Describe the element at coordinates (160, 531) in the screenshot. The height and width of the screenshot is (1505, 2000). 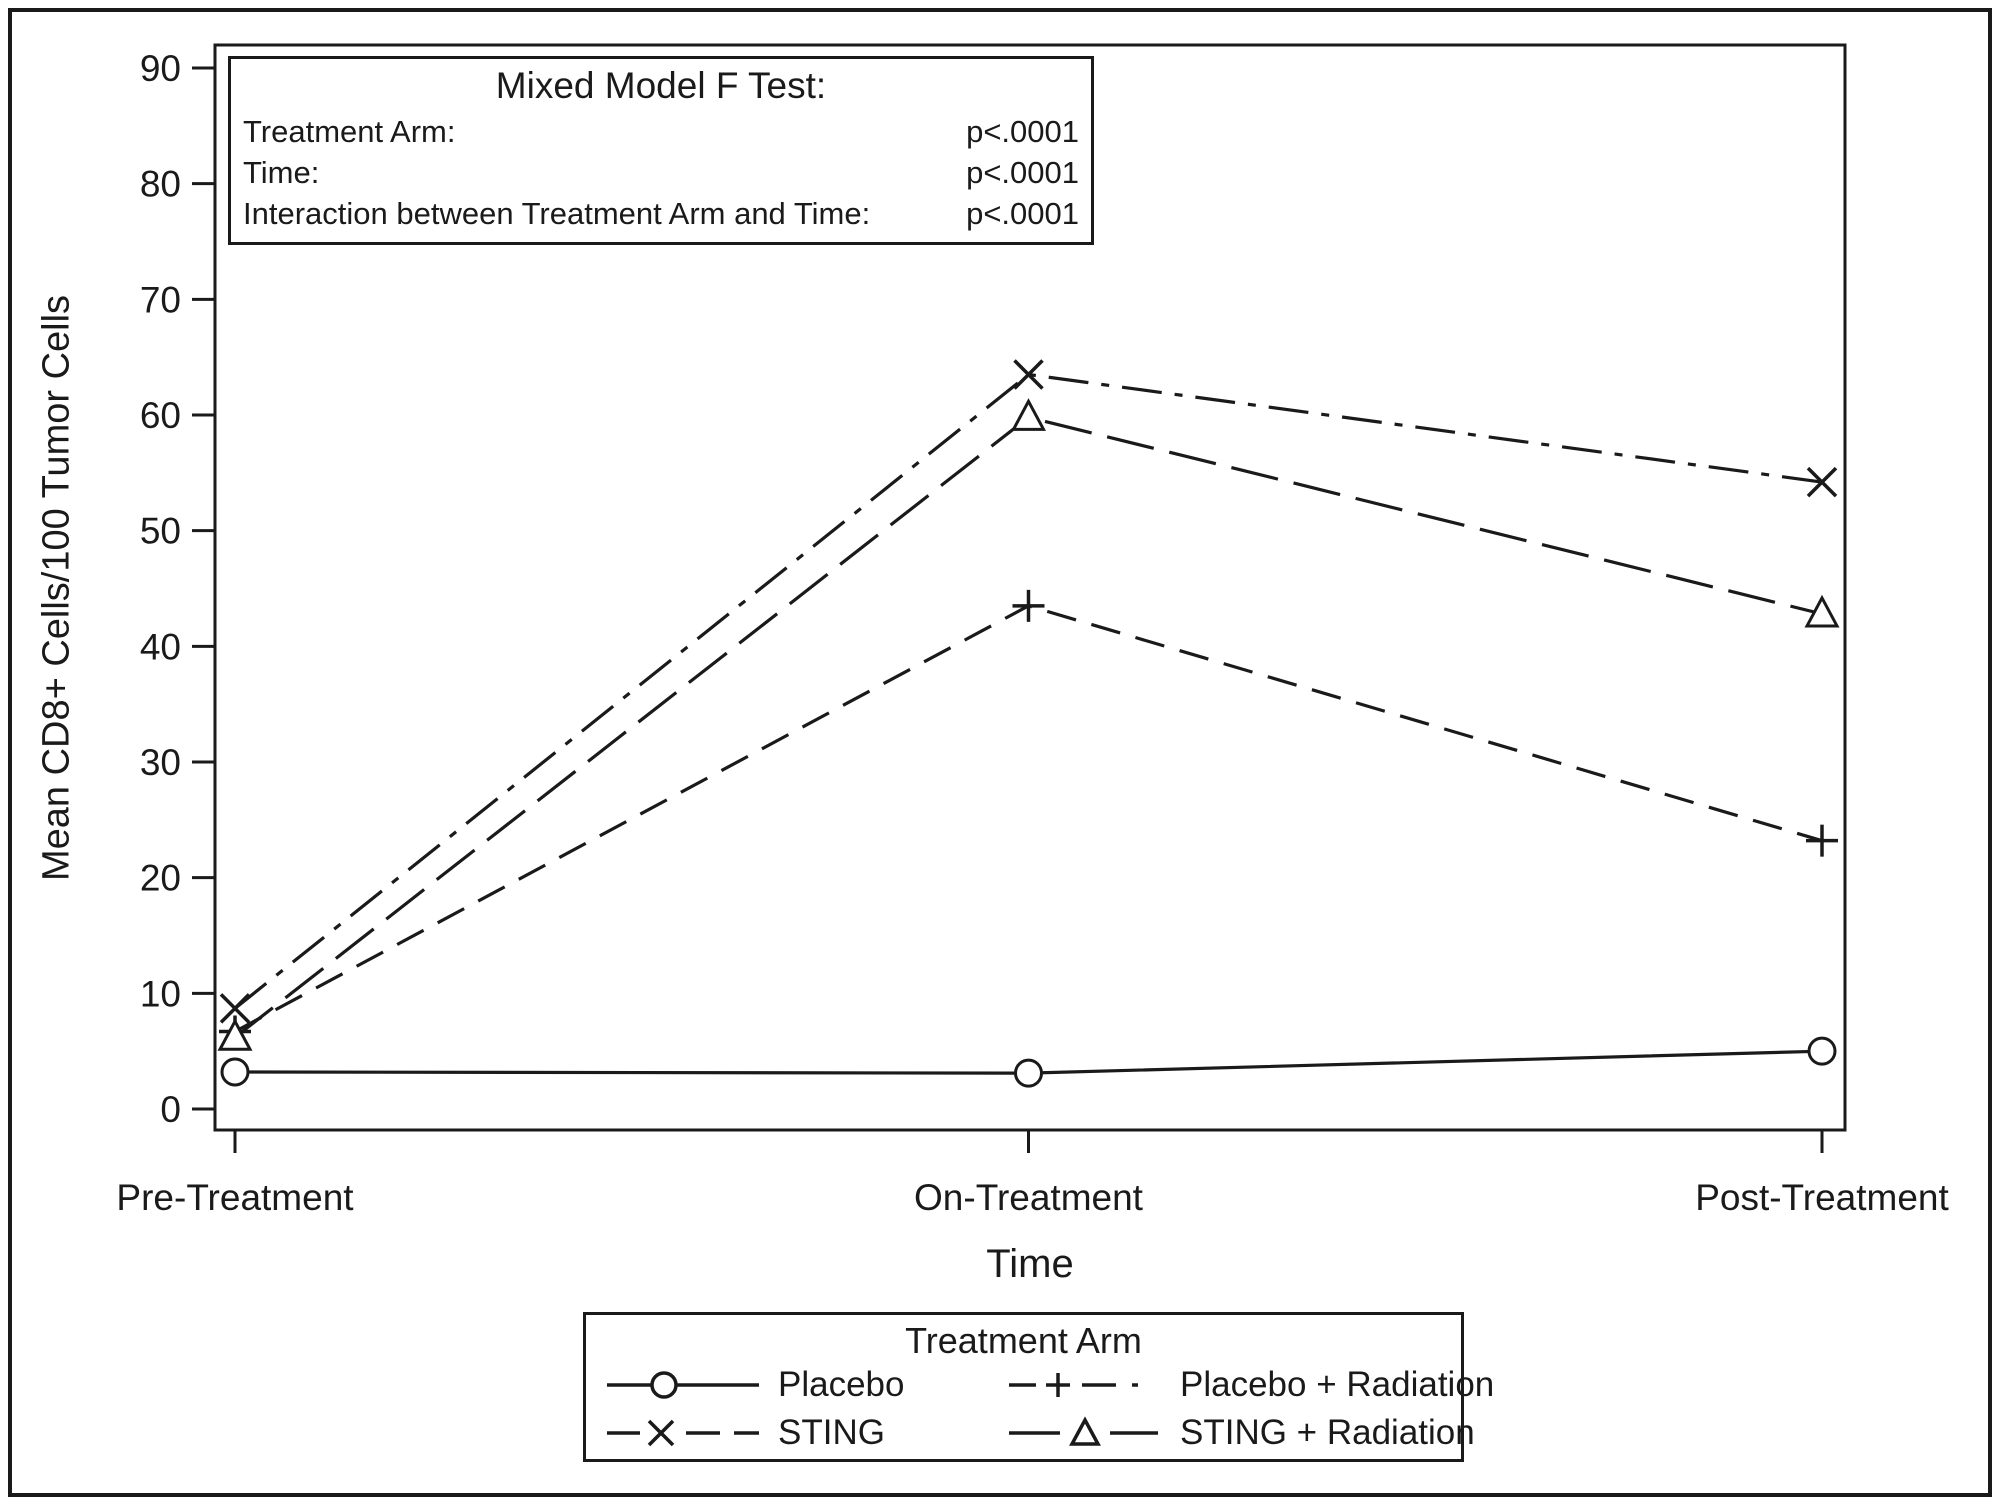
I see `y-axis-tick-label: 50` at that location.